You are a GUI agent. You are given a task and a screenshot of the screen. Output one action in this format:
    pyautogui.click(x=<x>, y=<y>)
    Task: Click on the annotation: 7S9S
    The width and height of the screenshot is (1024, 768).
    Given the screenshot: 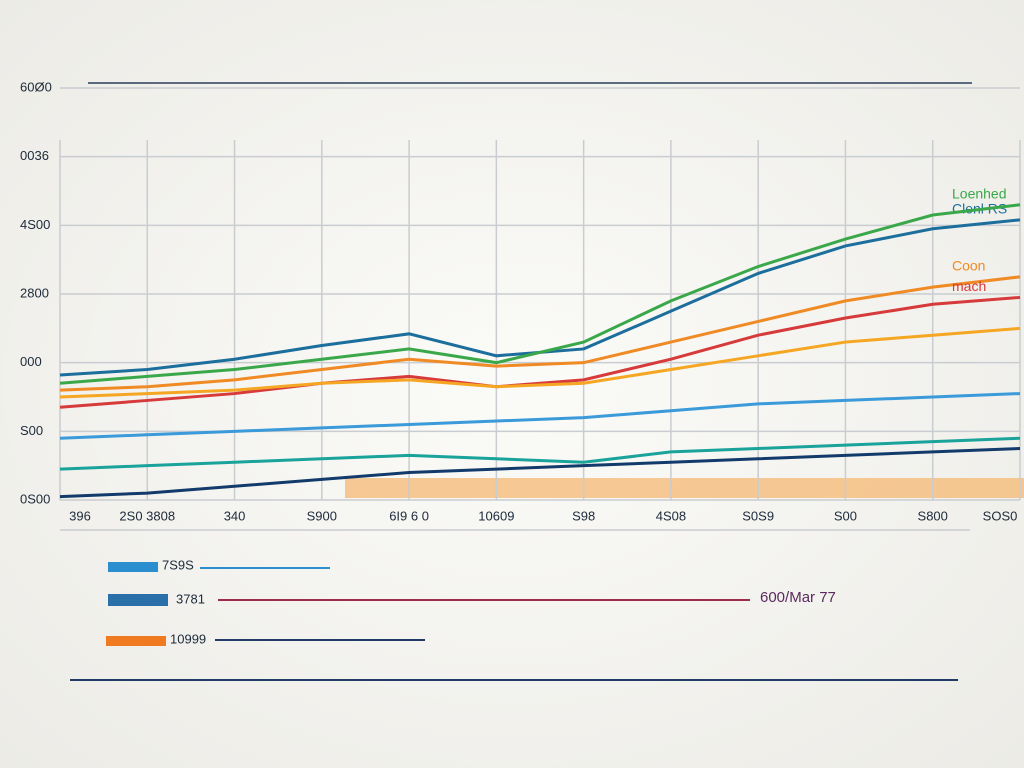 What is the action you would take?
    pyautogui.click(x=178, y=564)
    